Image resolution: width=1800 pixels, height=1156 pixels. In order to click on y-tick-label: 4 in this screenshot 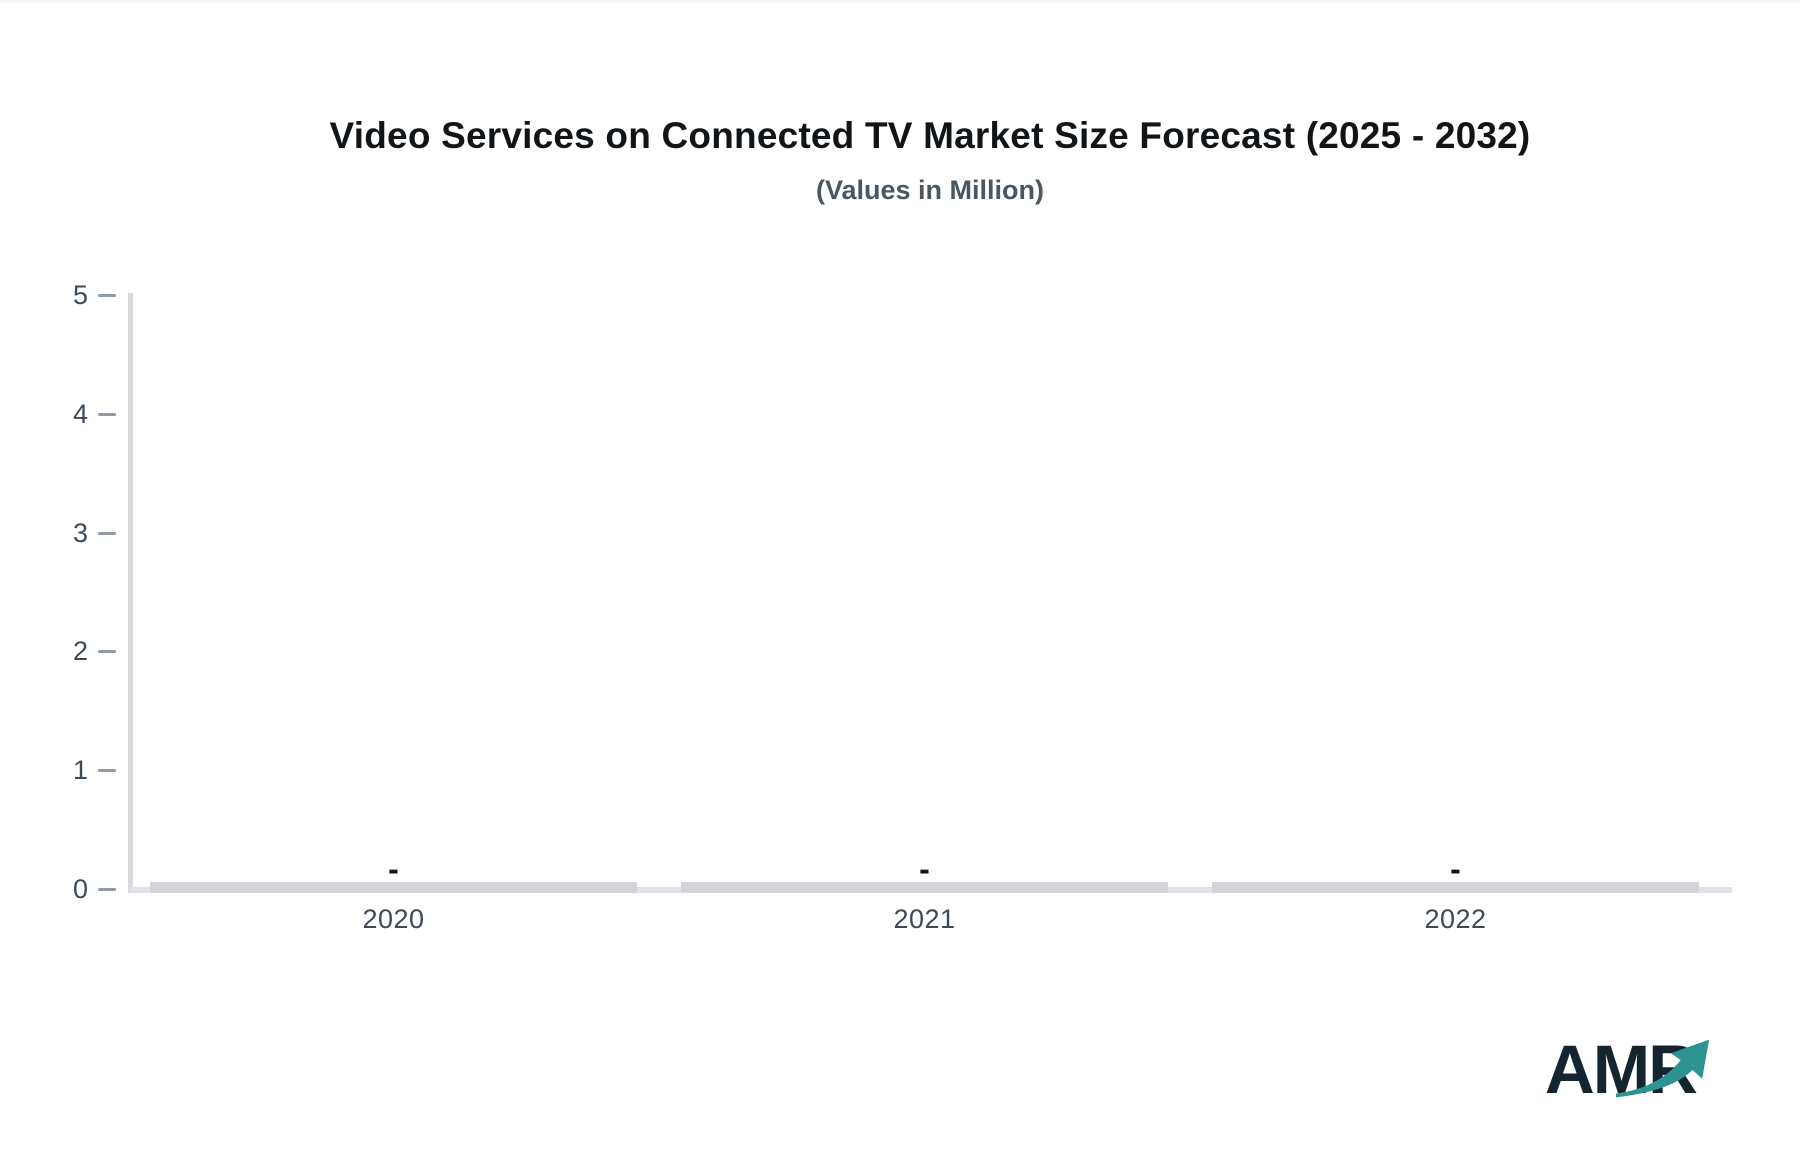, I will do `click(80, 413)`.